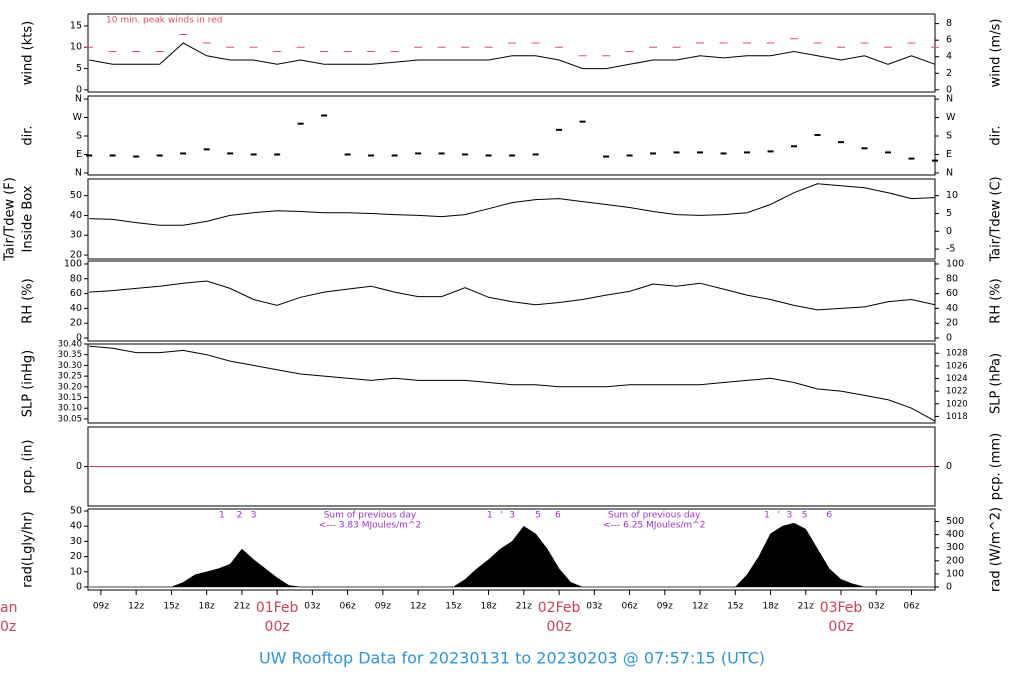  What do you see at coordinates (957, 417) in the screenshot?
I see `y2-tick-label: 1018` at bounding box center [957, 417].